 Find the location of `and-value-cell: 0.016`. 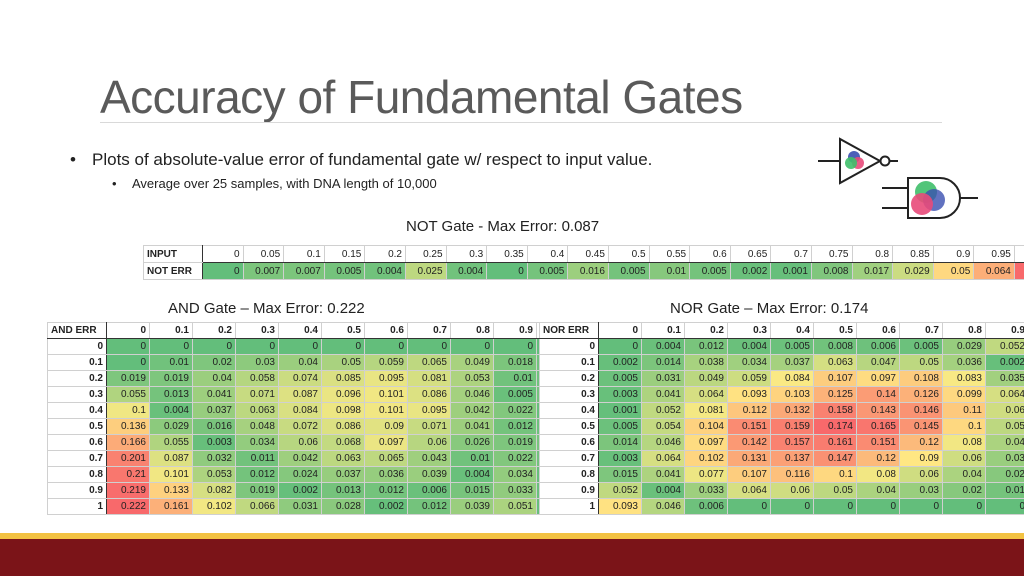

and-value-cell: 0.016 is located at coordinates (214, 426).